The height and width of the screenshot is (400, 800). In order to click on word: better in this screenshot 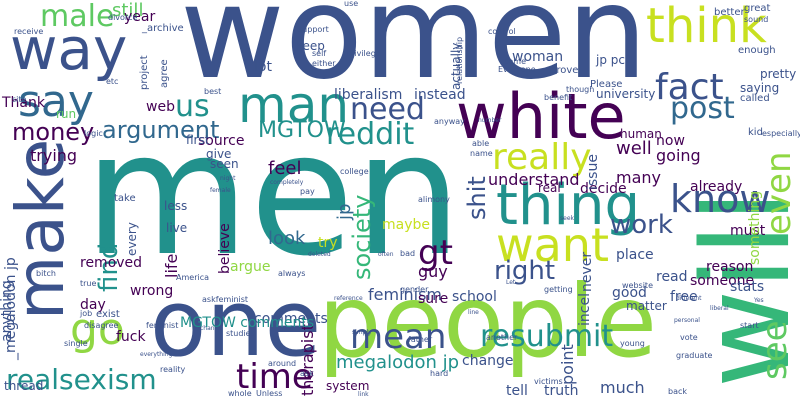, I will do `click(729, 12)`.